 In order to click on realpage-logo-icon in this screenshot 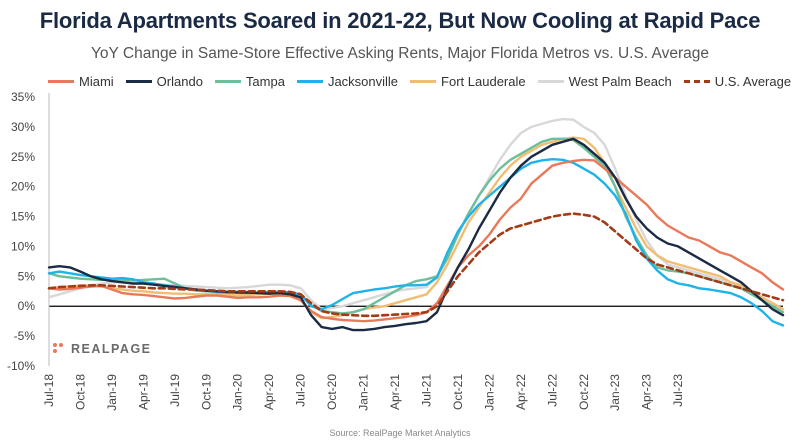, I will do `click(58, 348)`.